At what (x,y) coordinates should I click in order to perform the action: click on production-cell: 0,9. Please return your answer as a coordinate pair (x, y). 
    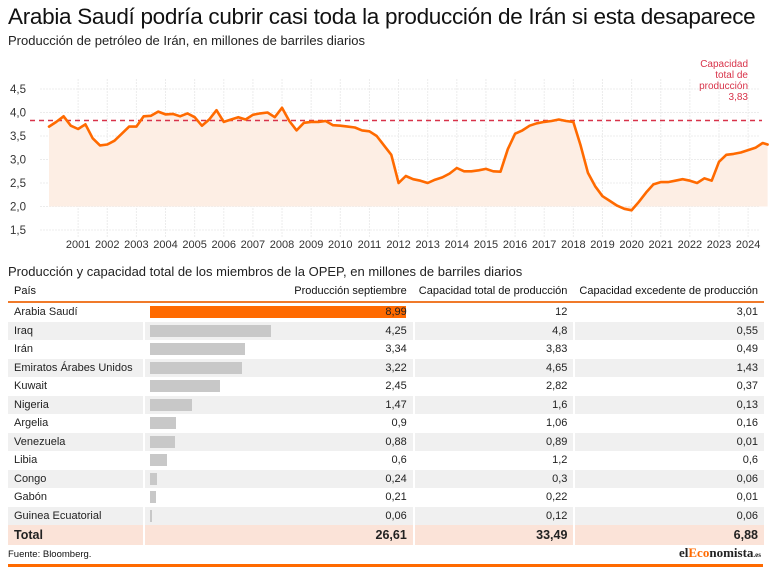
    Looking at the image, I should click on (278, 423).